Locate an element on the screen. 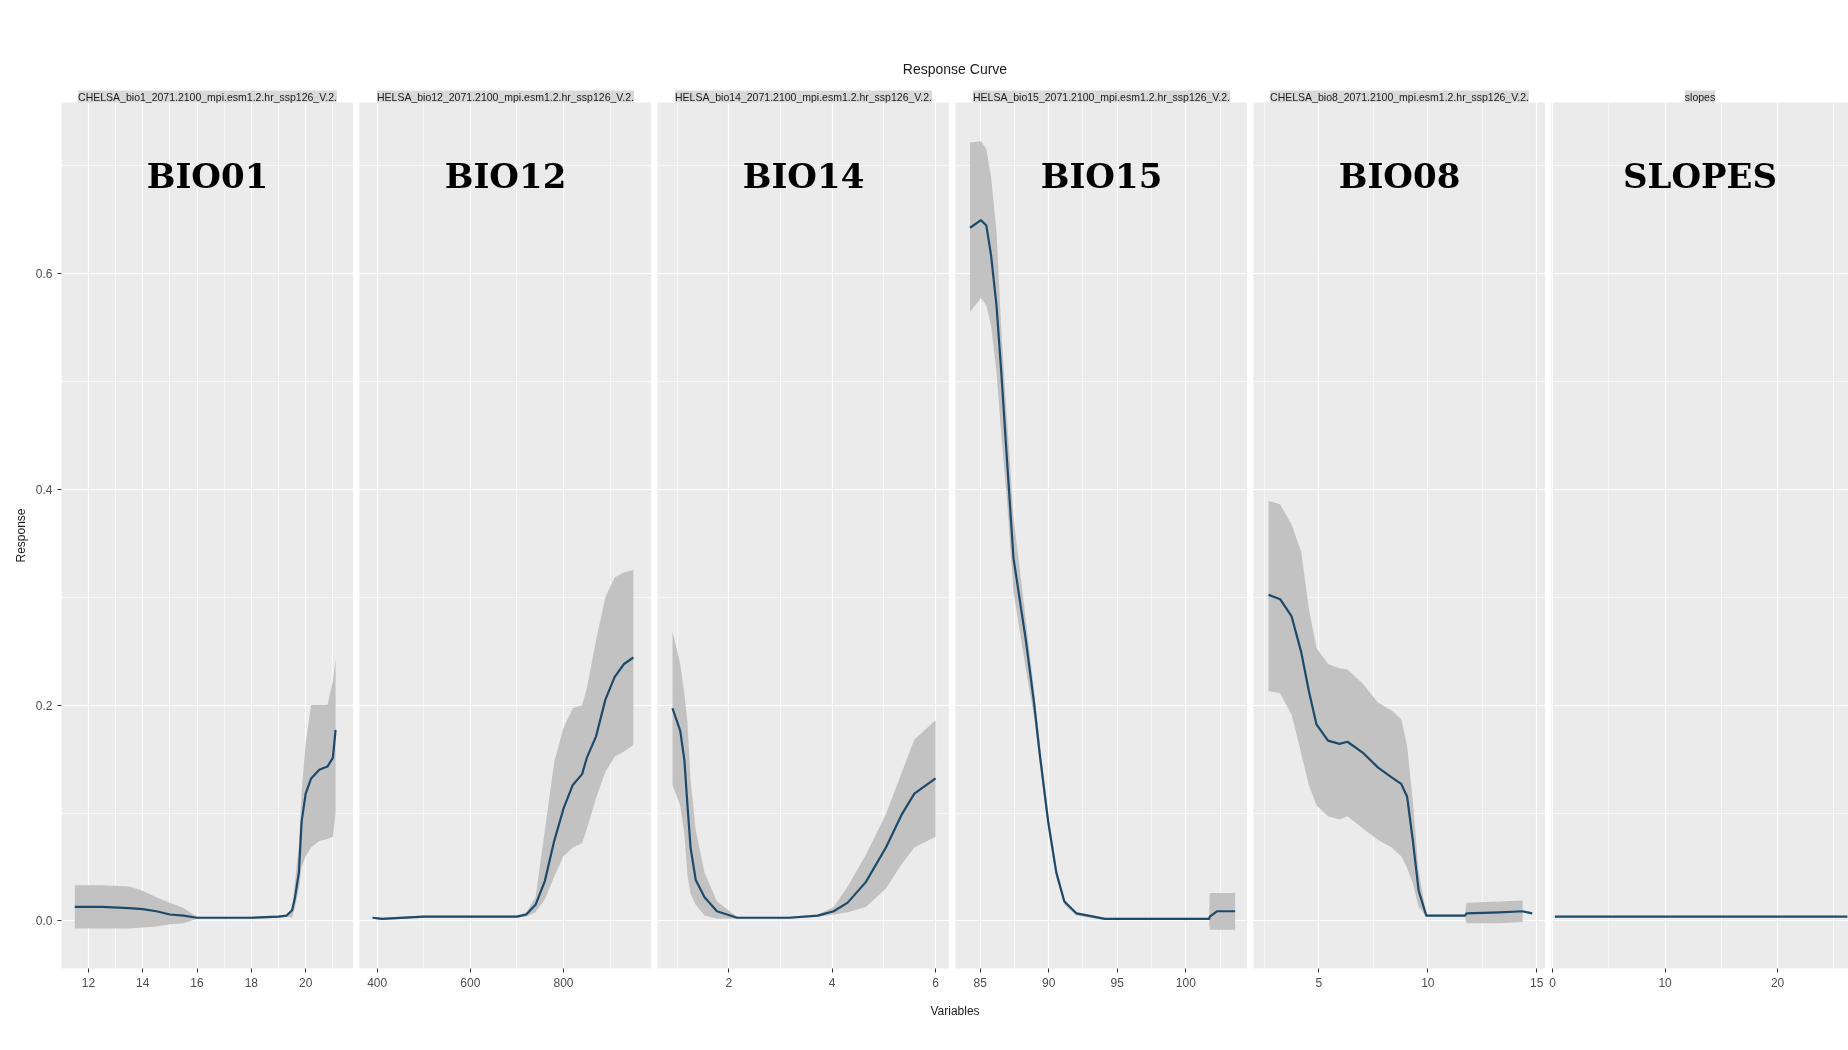  annotation: BIO01 is located at coordinates (207, 176).